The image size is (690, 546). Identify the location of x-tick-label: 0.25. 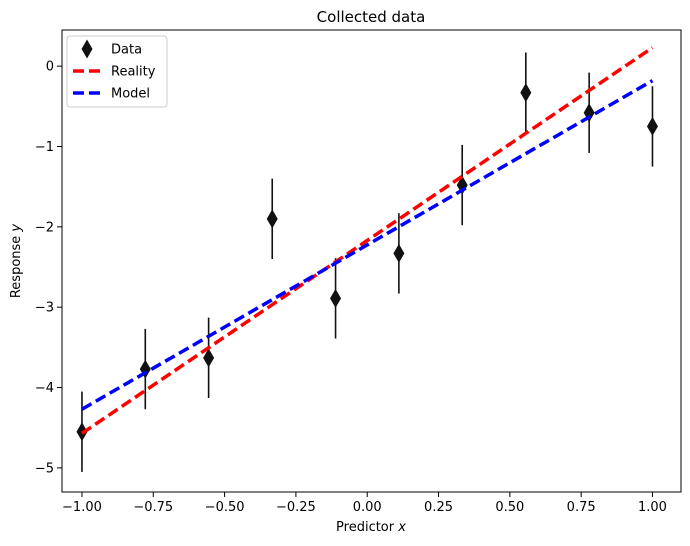
(438, 507).